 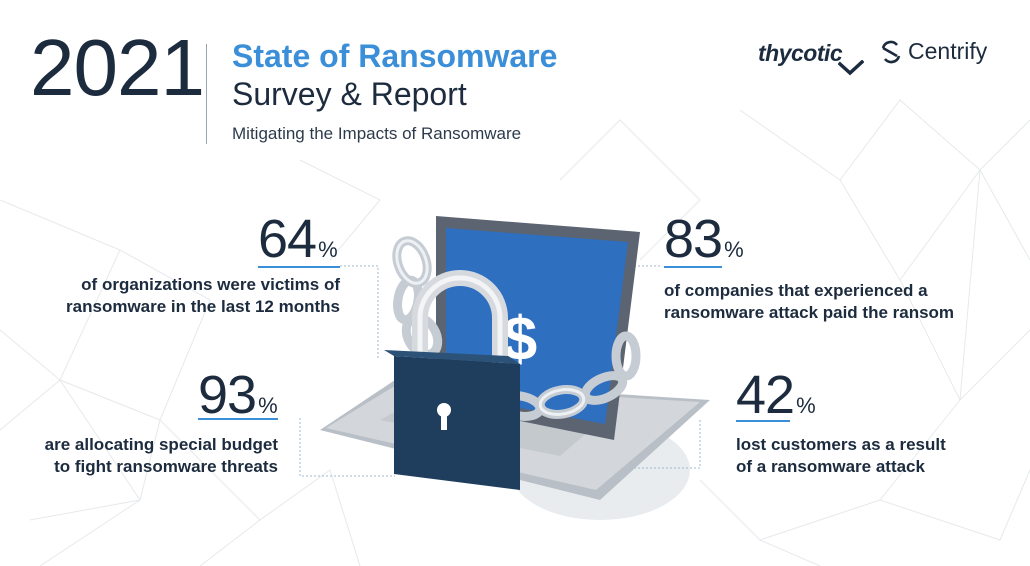 What do you see at coordinates (948, 51) in the screenshot?
I see `centrify-wordmark: Centrify` at bounding box center [948, 51].